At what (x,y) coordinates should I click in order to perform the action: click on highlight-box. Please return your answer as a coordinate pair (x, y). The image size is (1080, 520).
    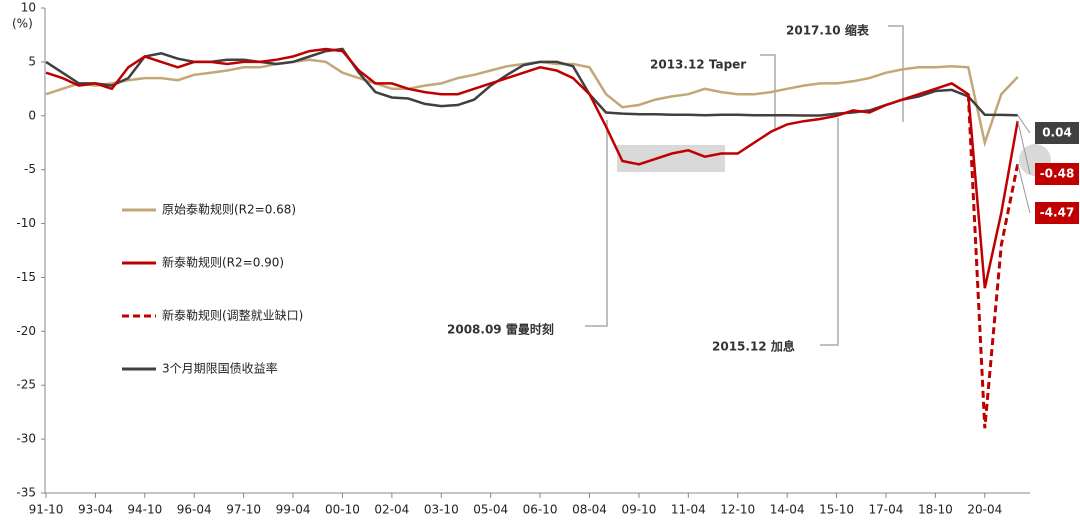
    Looking at the image, I should click on (671, 158).